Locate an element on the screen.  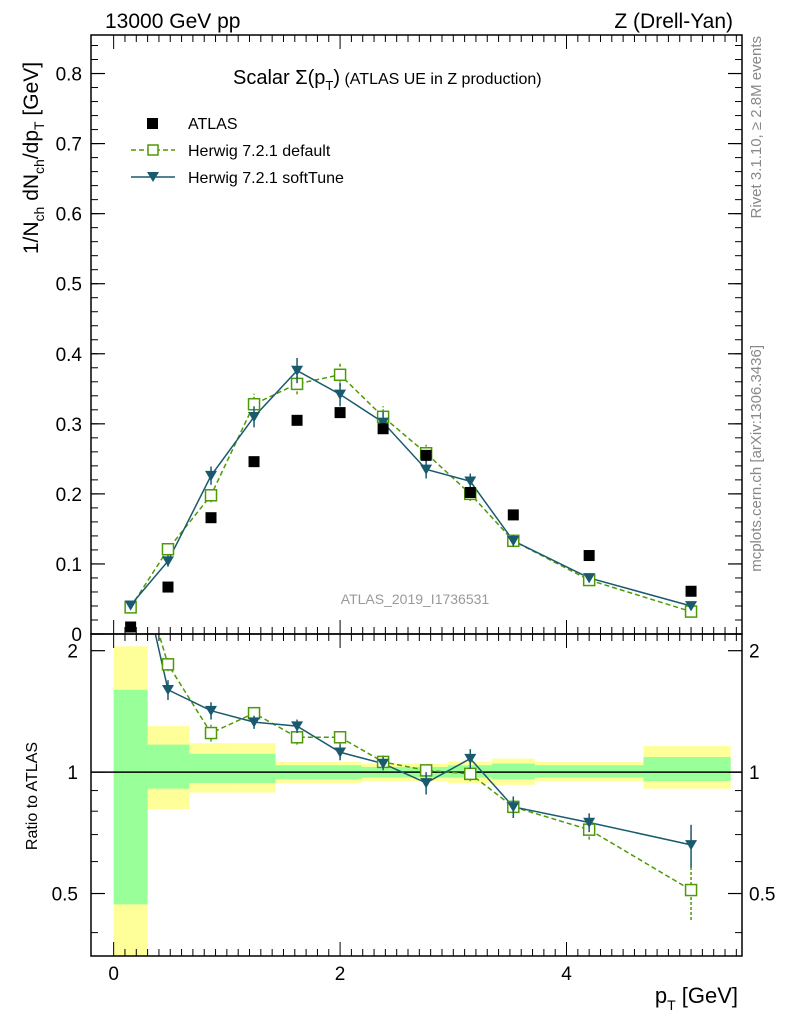
main-ytick-label: 0.5 is located at coordinates (69, 285).